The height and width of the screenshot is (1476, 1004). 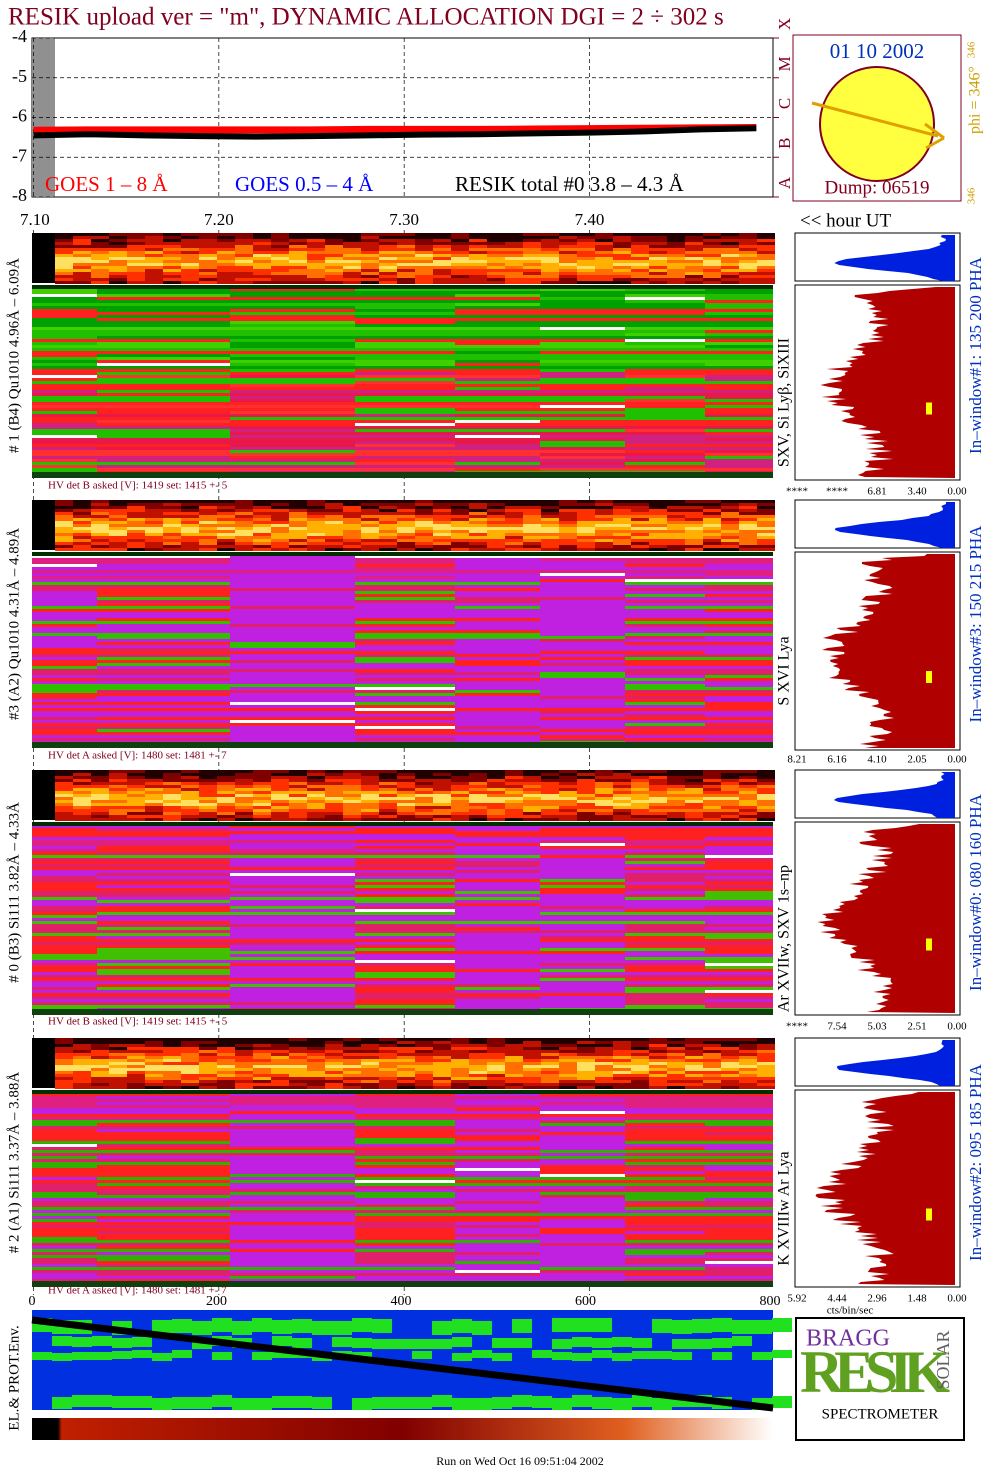 What do you see at coordinates (975, 100) in the screenshot?
I see `sun-phi: phi = 346°` at bounding box center [975, 100].